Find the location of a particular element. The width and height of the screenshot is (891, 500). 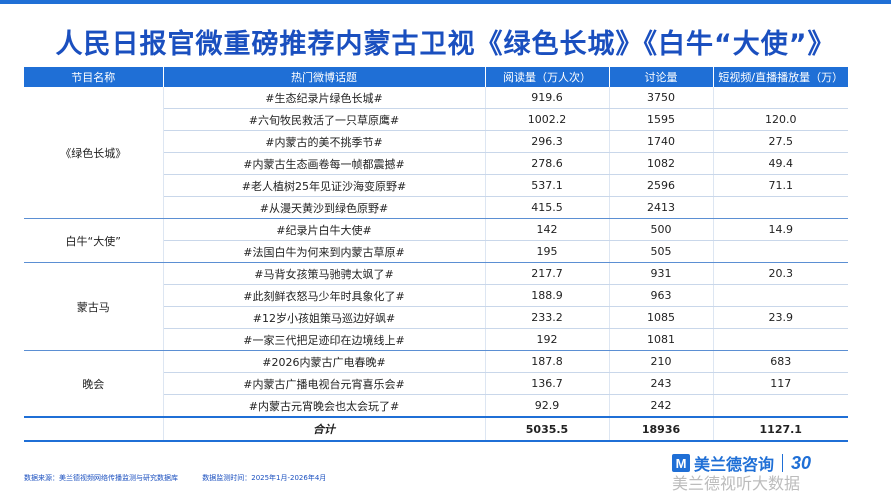

topic-cell: #12岁小孩姐策马巡边好飒# is located at coordinates (324, 317).